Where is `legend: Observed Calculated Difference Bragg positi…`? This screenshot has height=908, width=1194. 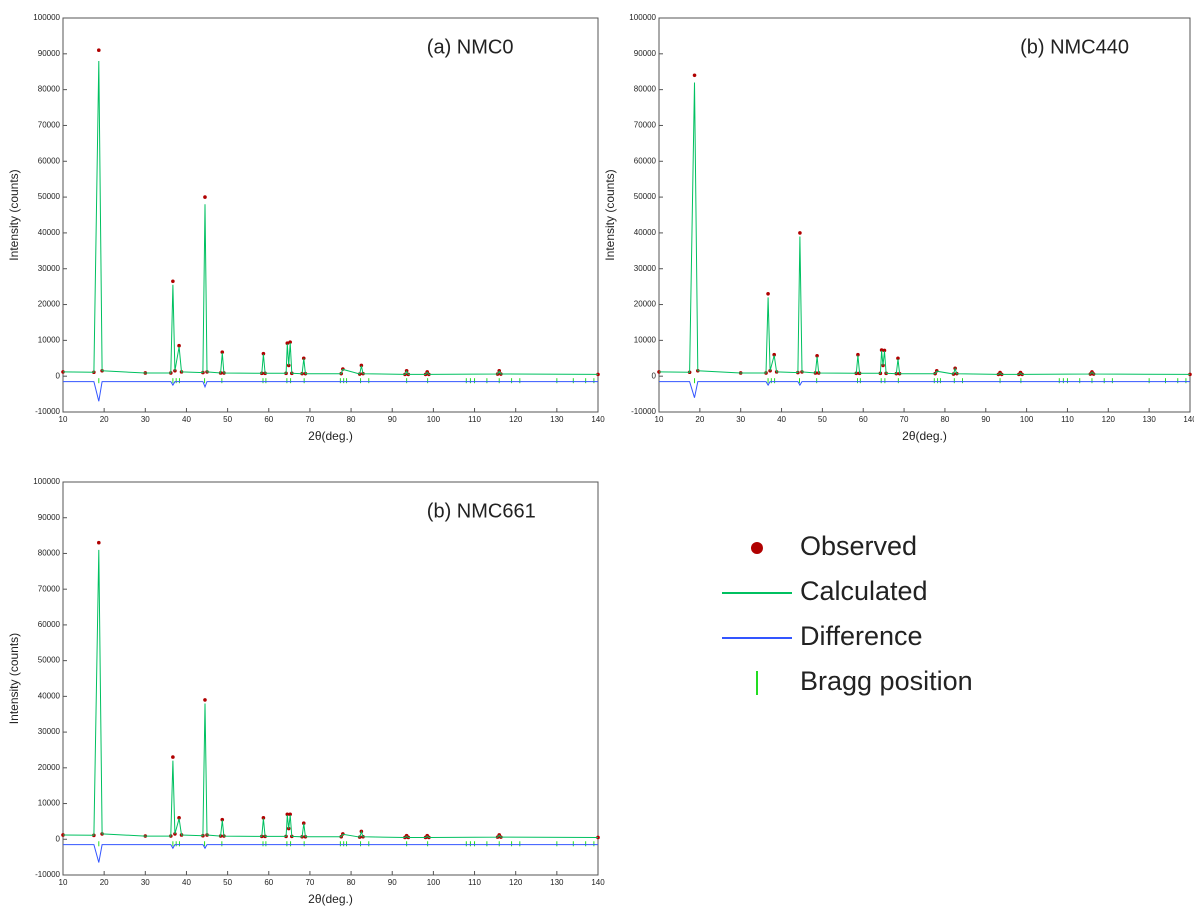
legend: Observed Calculated Difference Bragg positi… is located at coordinates (847, 613).